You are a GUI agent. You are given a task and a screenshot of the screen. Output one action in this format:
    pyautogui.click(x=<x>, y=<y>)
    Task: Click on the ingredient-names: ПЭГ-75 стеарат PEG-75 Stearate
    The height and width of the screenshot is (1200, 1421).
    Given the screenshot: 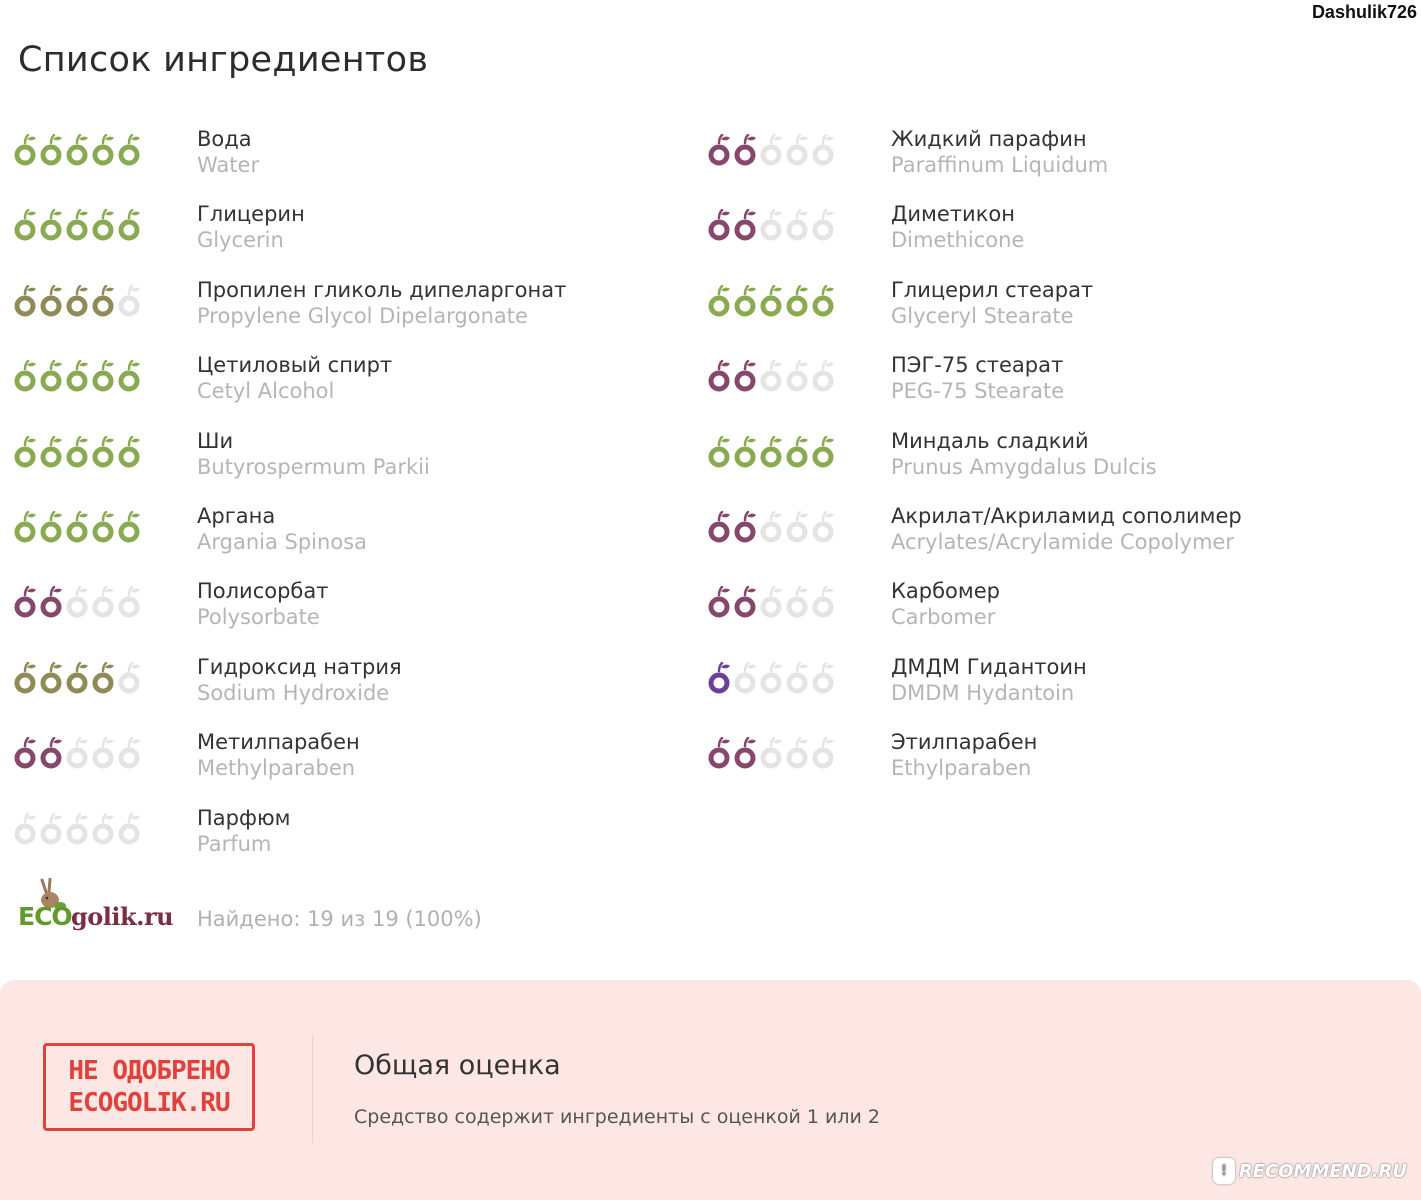 What is the action you would take?
    pyautogui.click(x=977, y=378)
    